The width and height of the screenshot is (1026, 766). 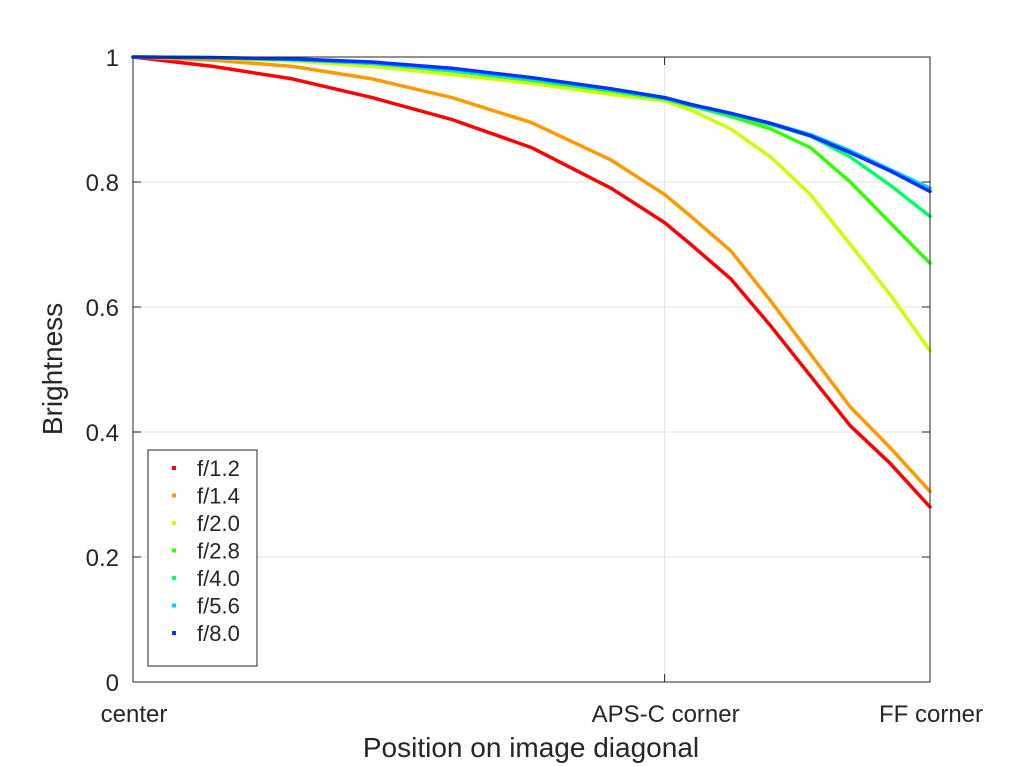 What do you see at coordinates (218, 496) in the screenshot?
I see `legend-label: f/1.4` at bounding box center [218, 496].